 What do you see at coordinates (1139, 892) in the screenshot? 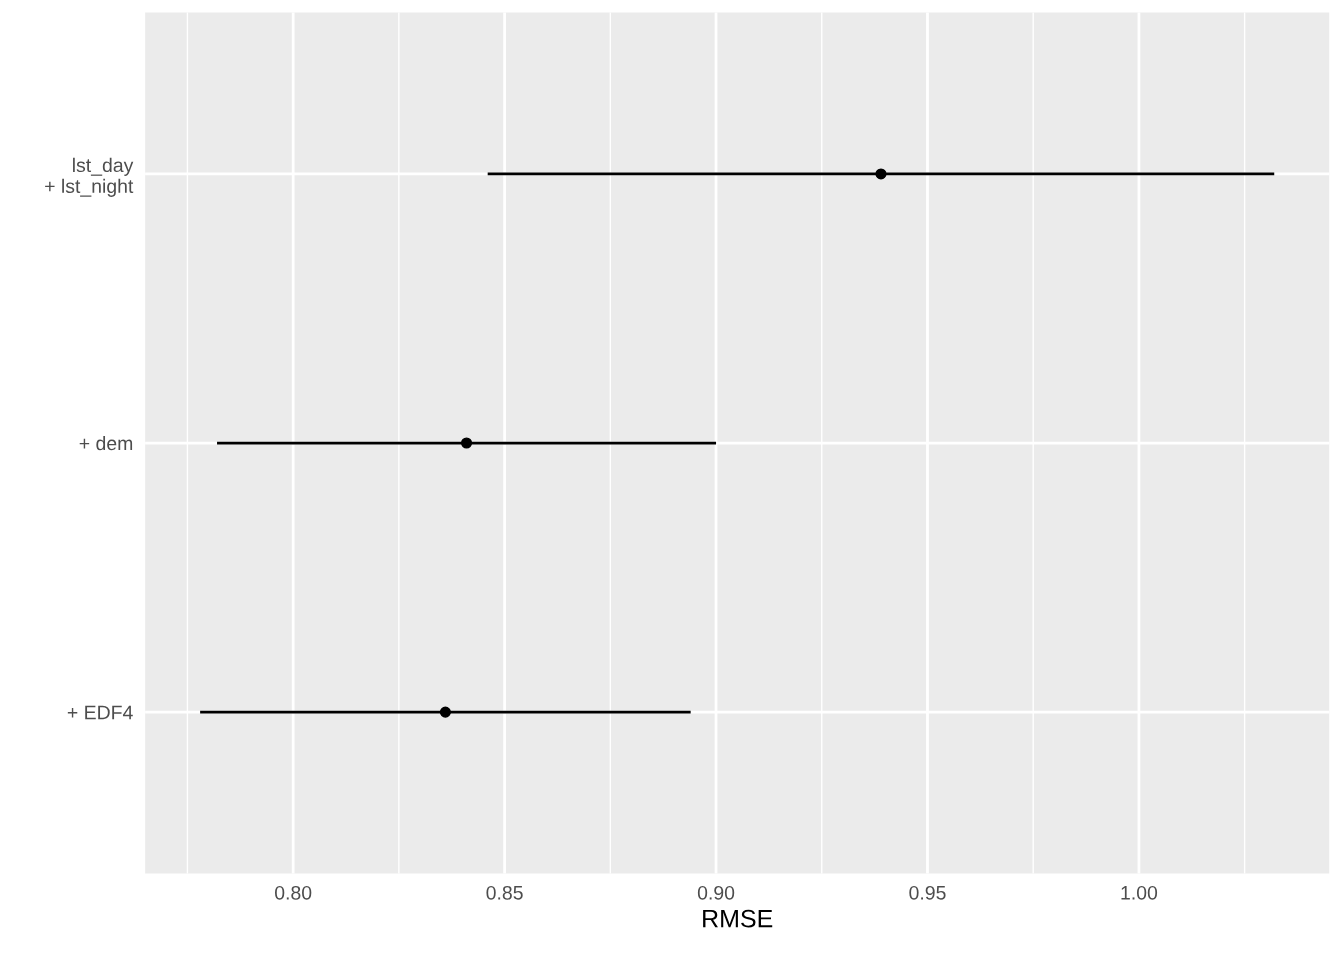
I see `x-tick-label: 1.00` at bounding box center [1139, 892].